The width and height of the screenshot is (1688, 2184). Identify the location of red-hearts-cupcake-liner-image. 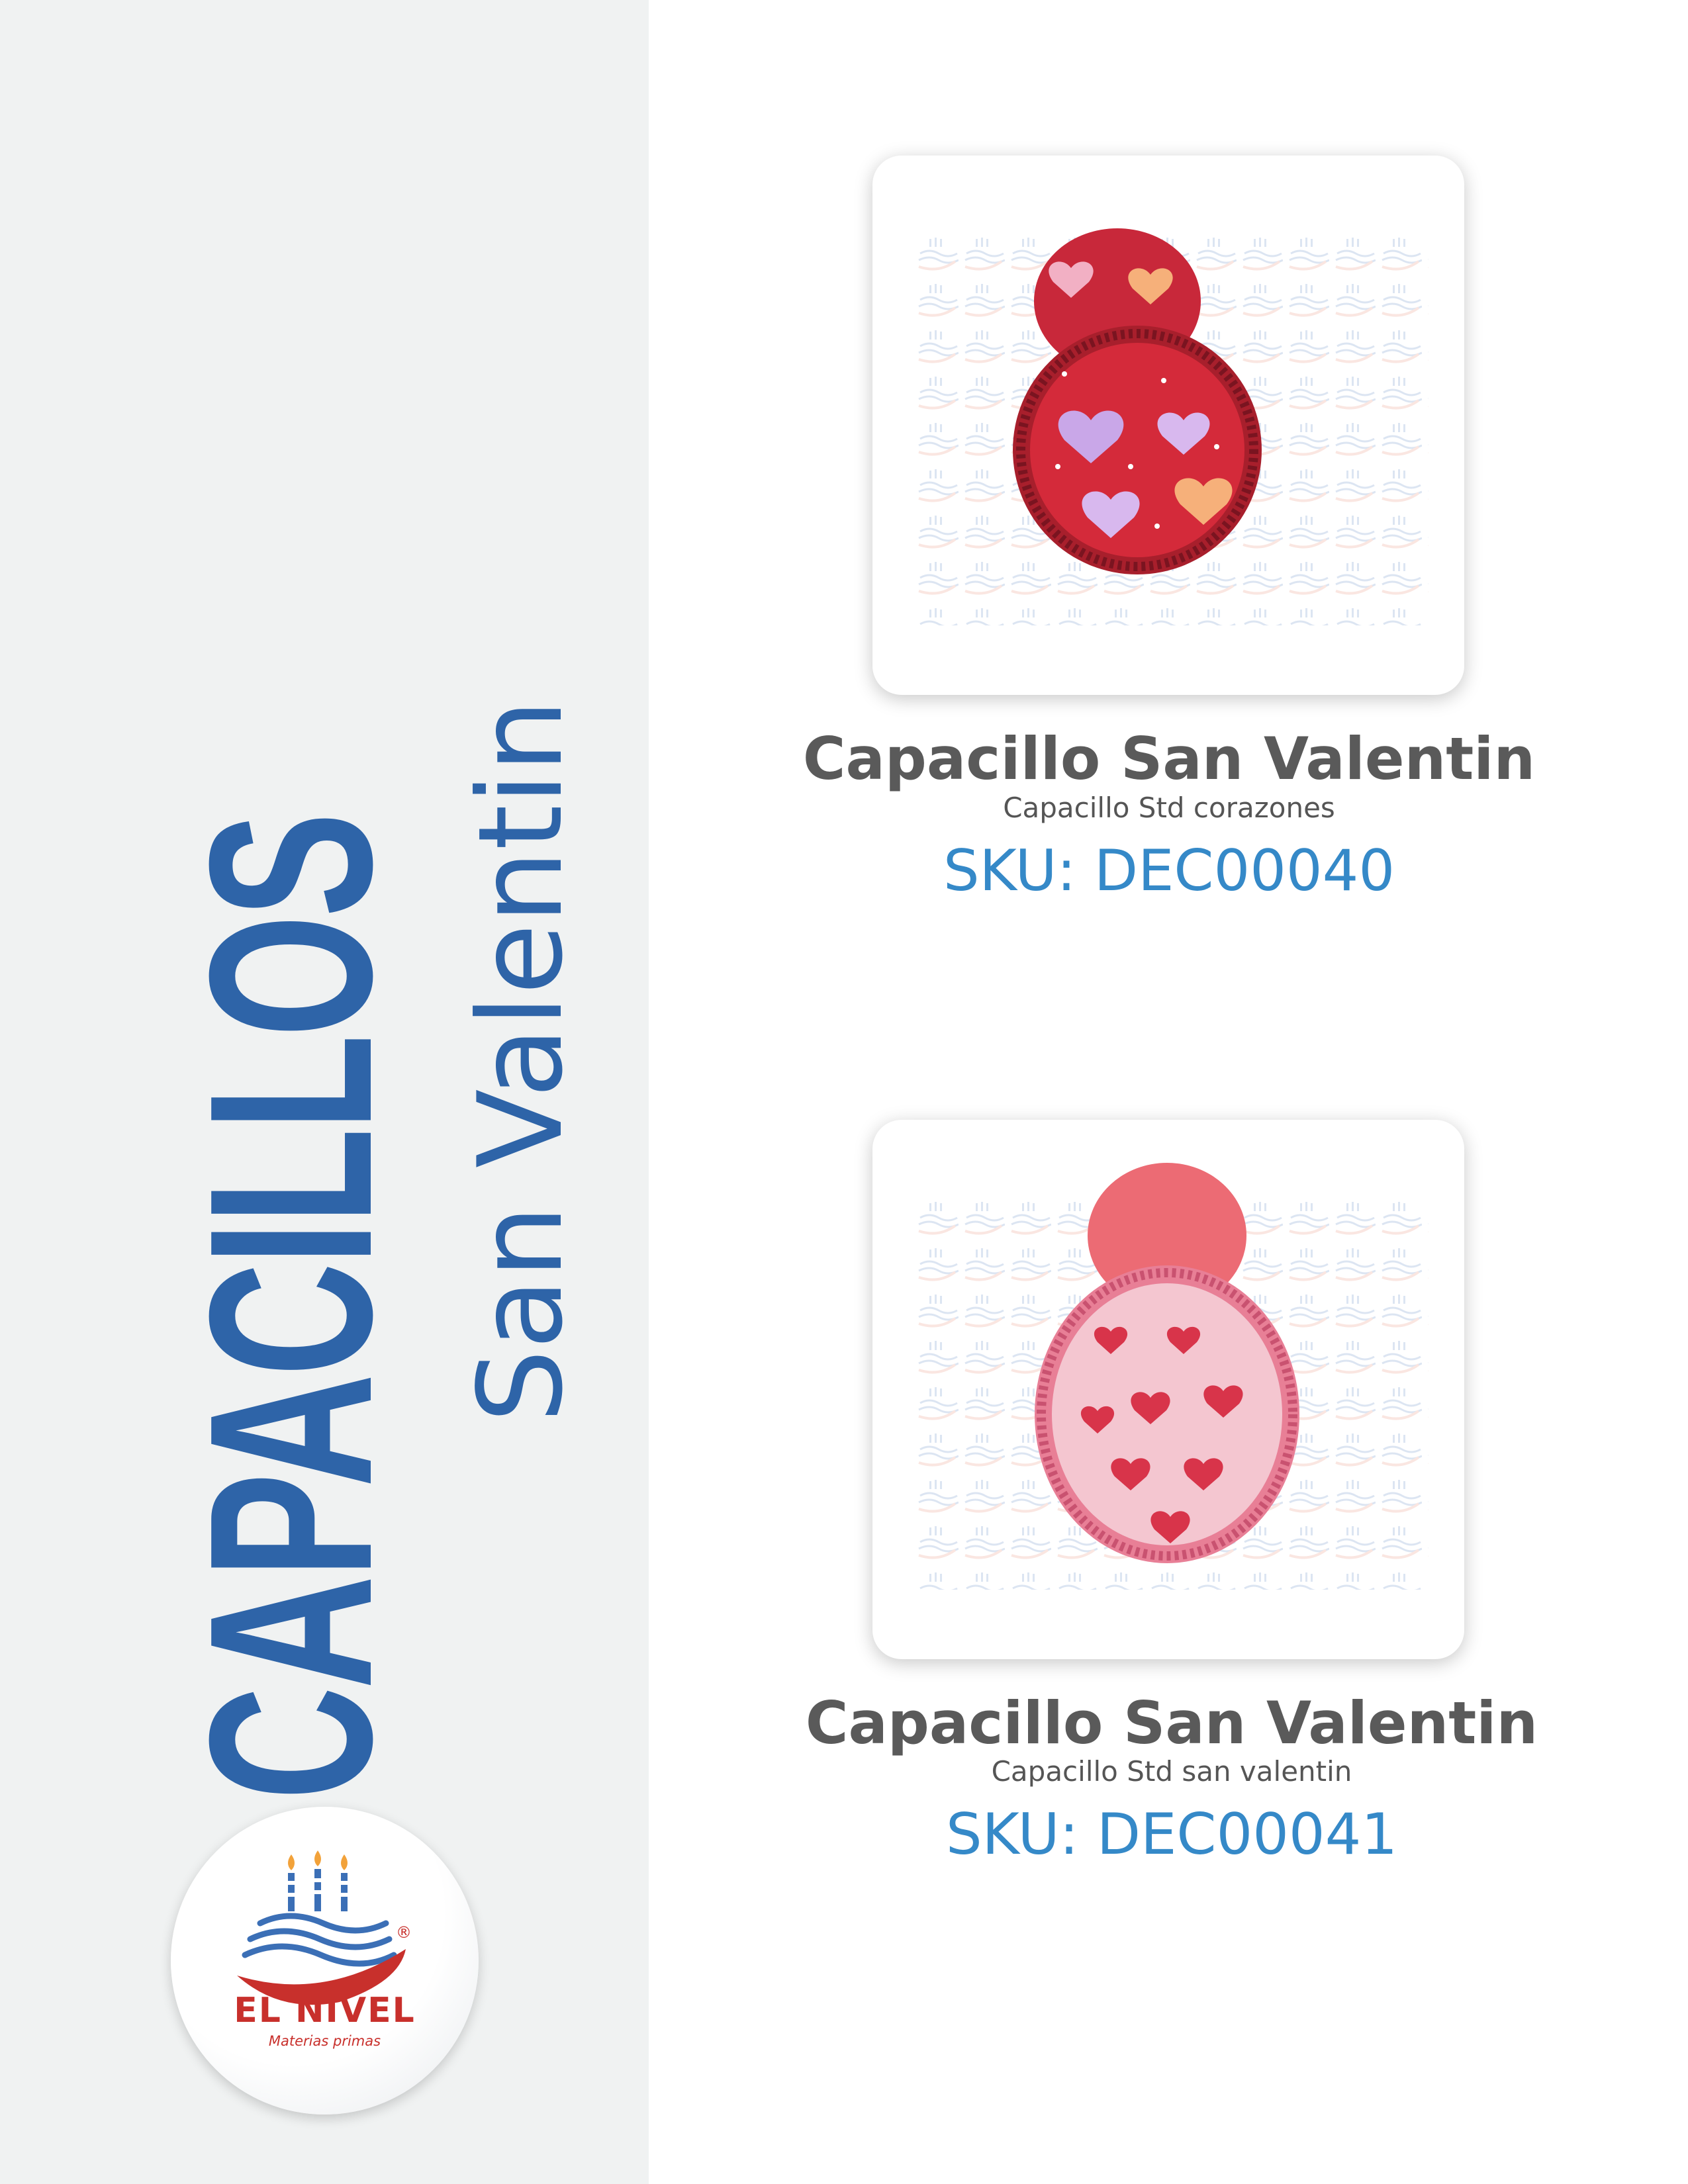
(1170, 427).